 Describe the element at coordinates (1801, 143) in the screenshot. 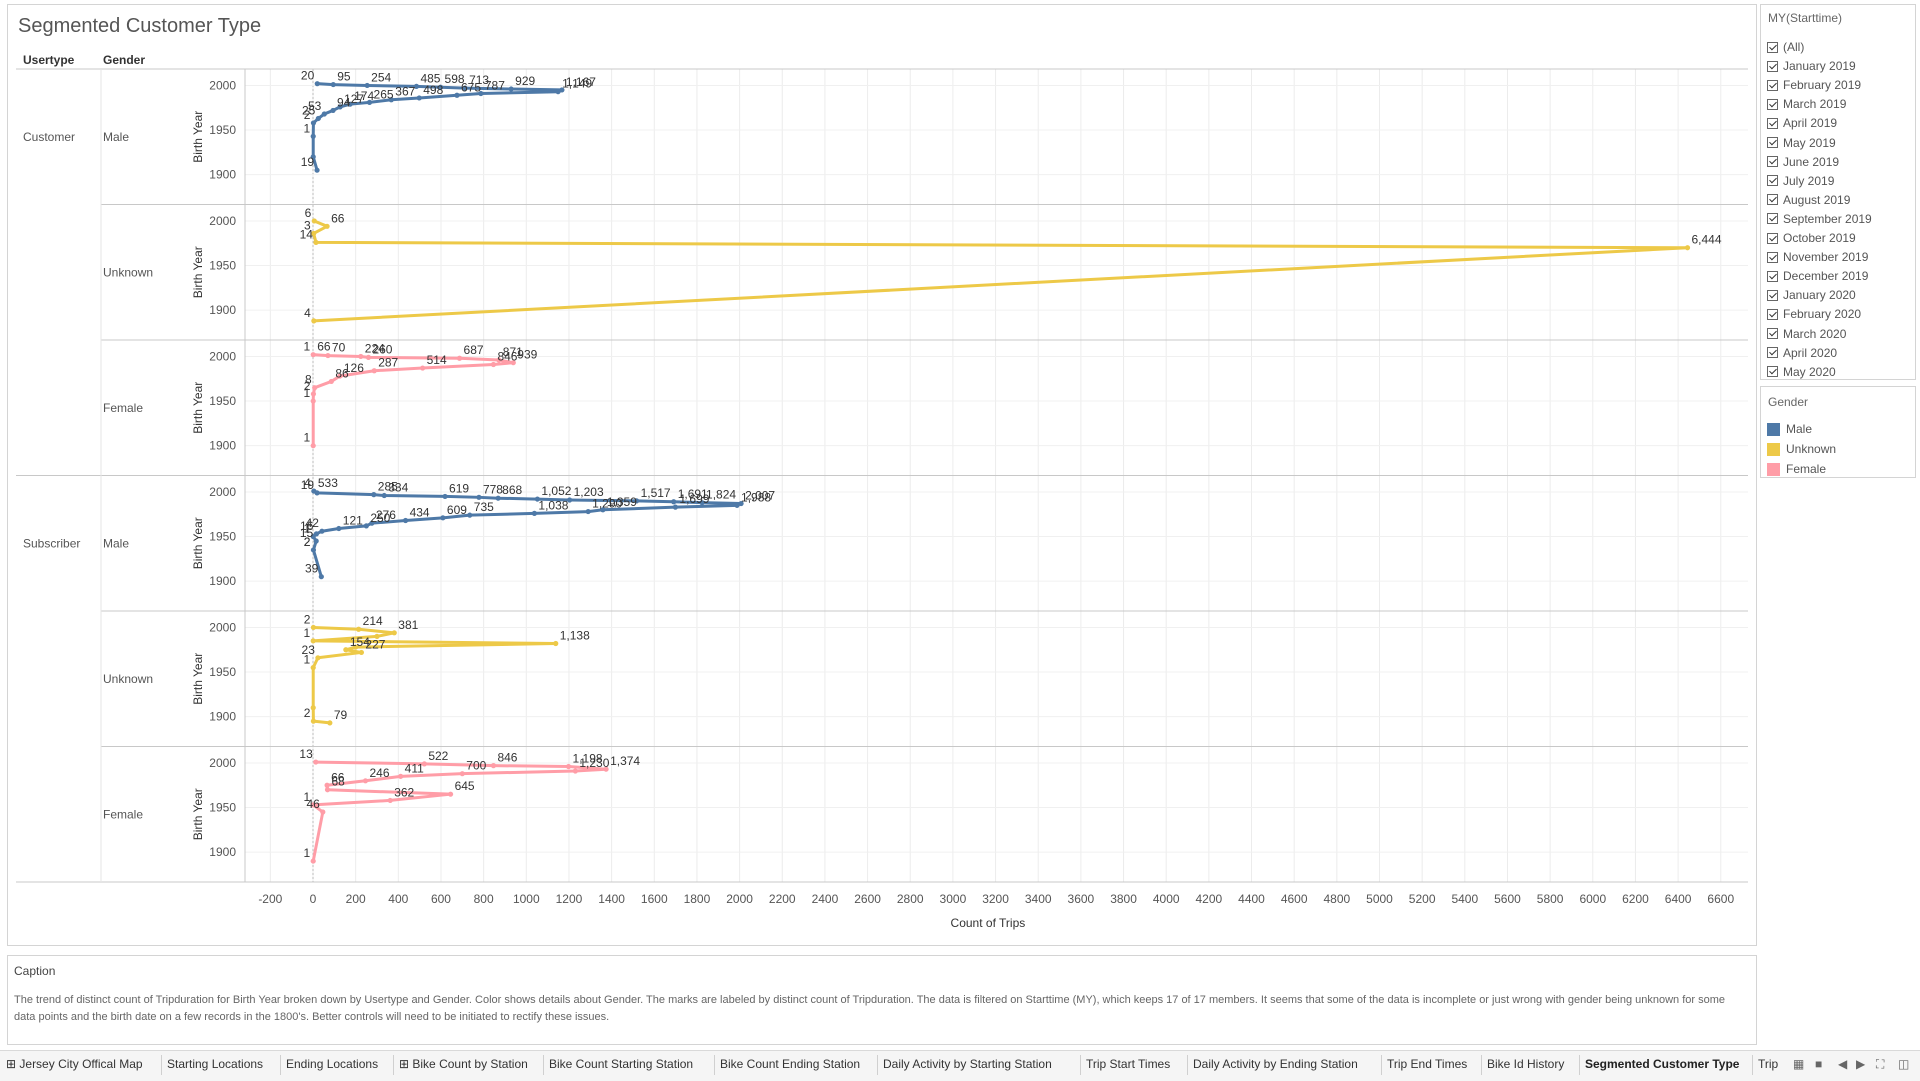

I see `filter-option: May 2019` at that location.